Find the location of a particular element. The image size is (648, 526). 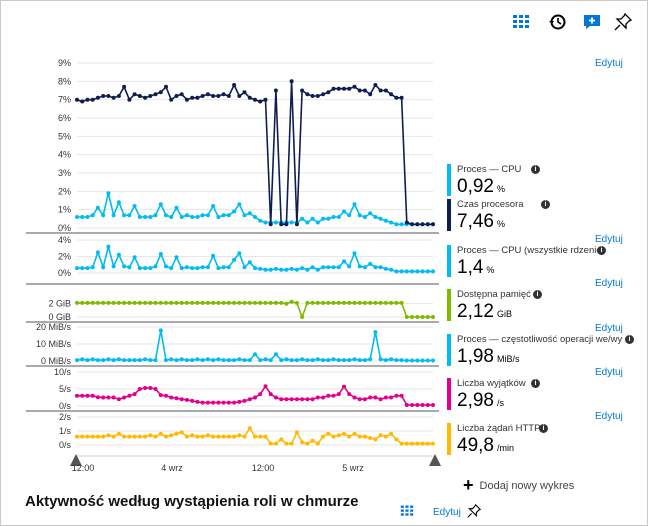

legend-value: 1,98 MiB/s is located at coordinates (488, 356).